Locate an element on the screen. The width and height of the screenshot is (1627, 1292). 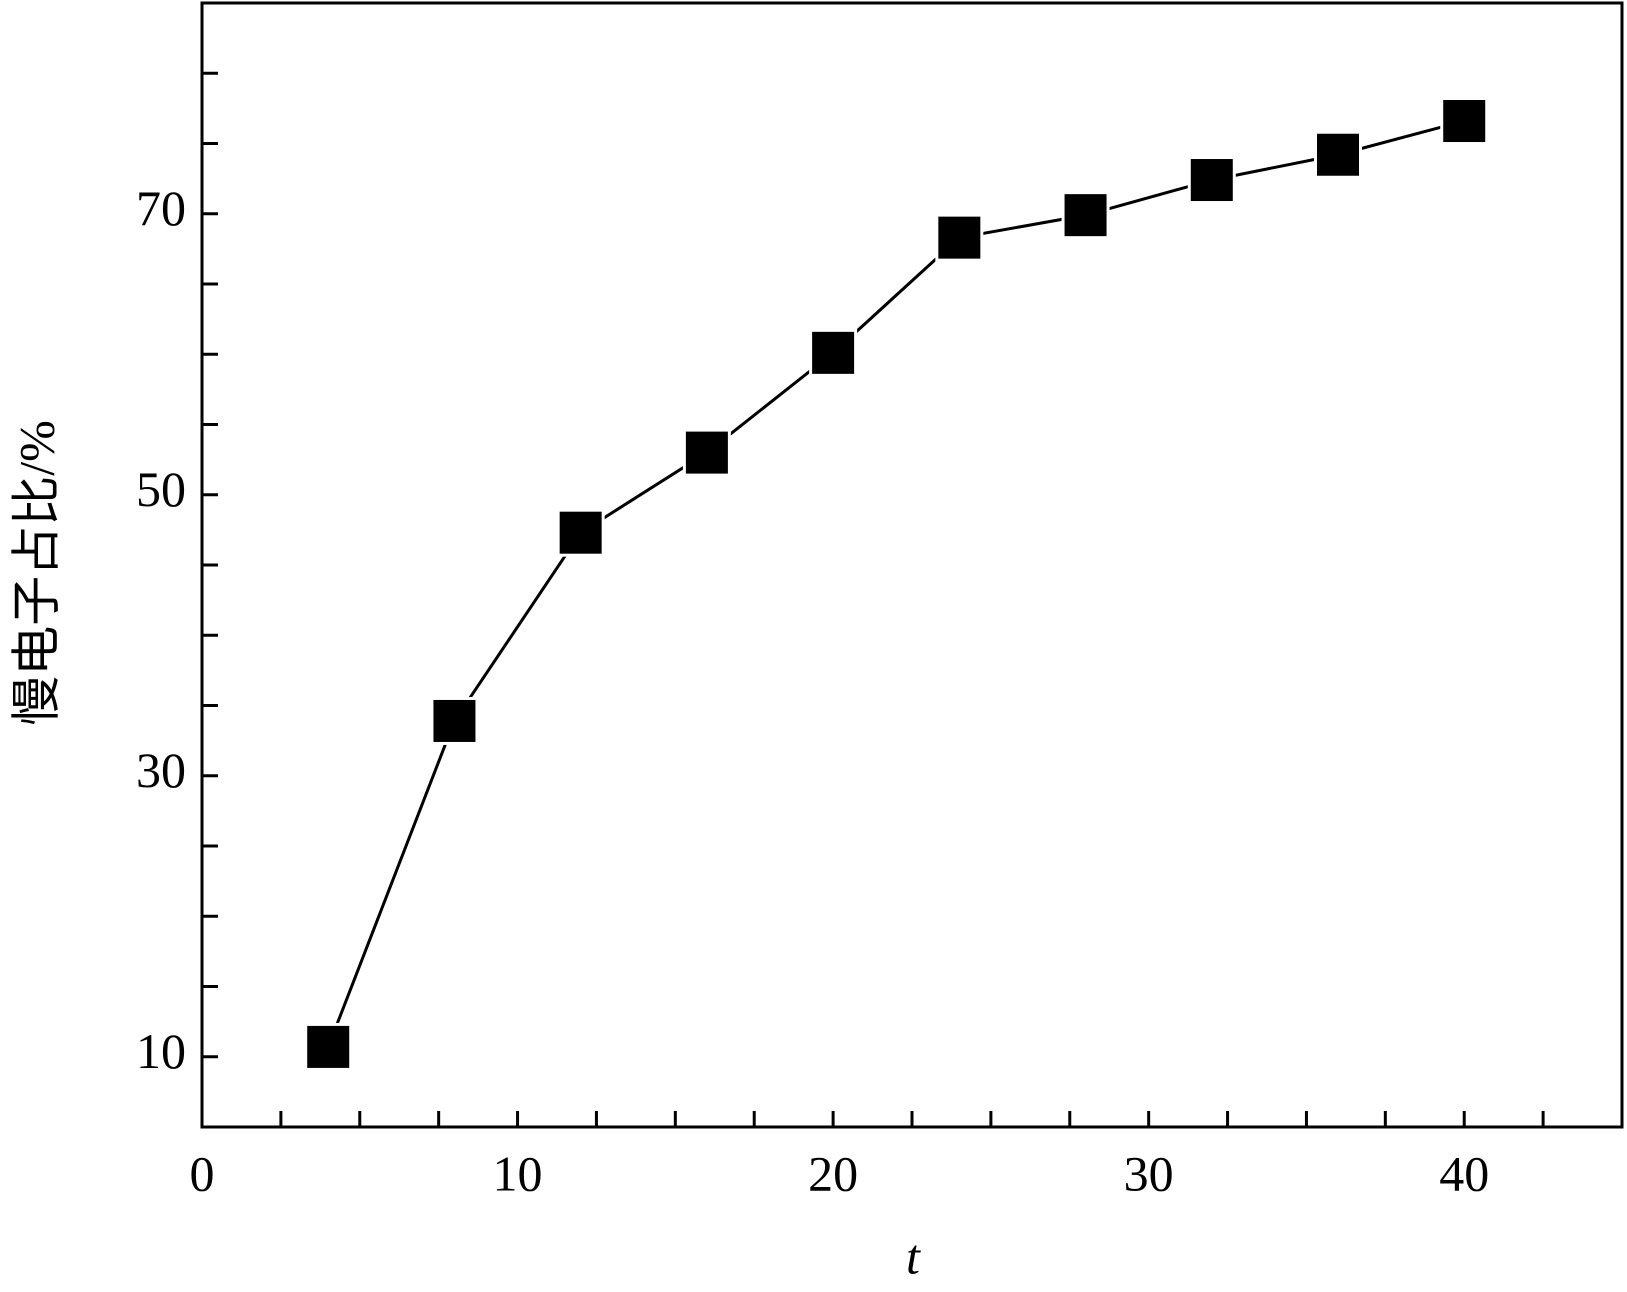
x-axis-label: t is located at coordinates (913, 1256).